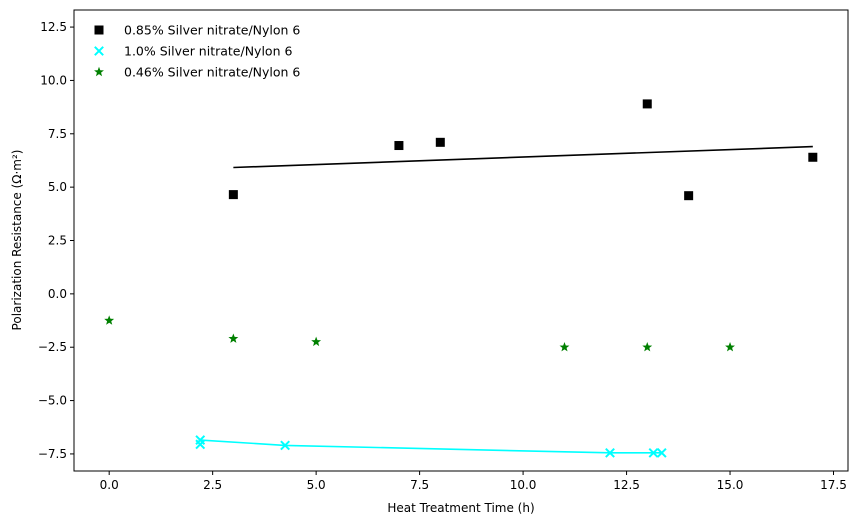 The image size is (858, 525). What do you see at coordinates (212, 72) in the screenshot?
I see `legend-label-2: 0.46% Silver nitrate/Nylon 6` at bounding box center [212, 72].